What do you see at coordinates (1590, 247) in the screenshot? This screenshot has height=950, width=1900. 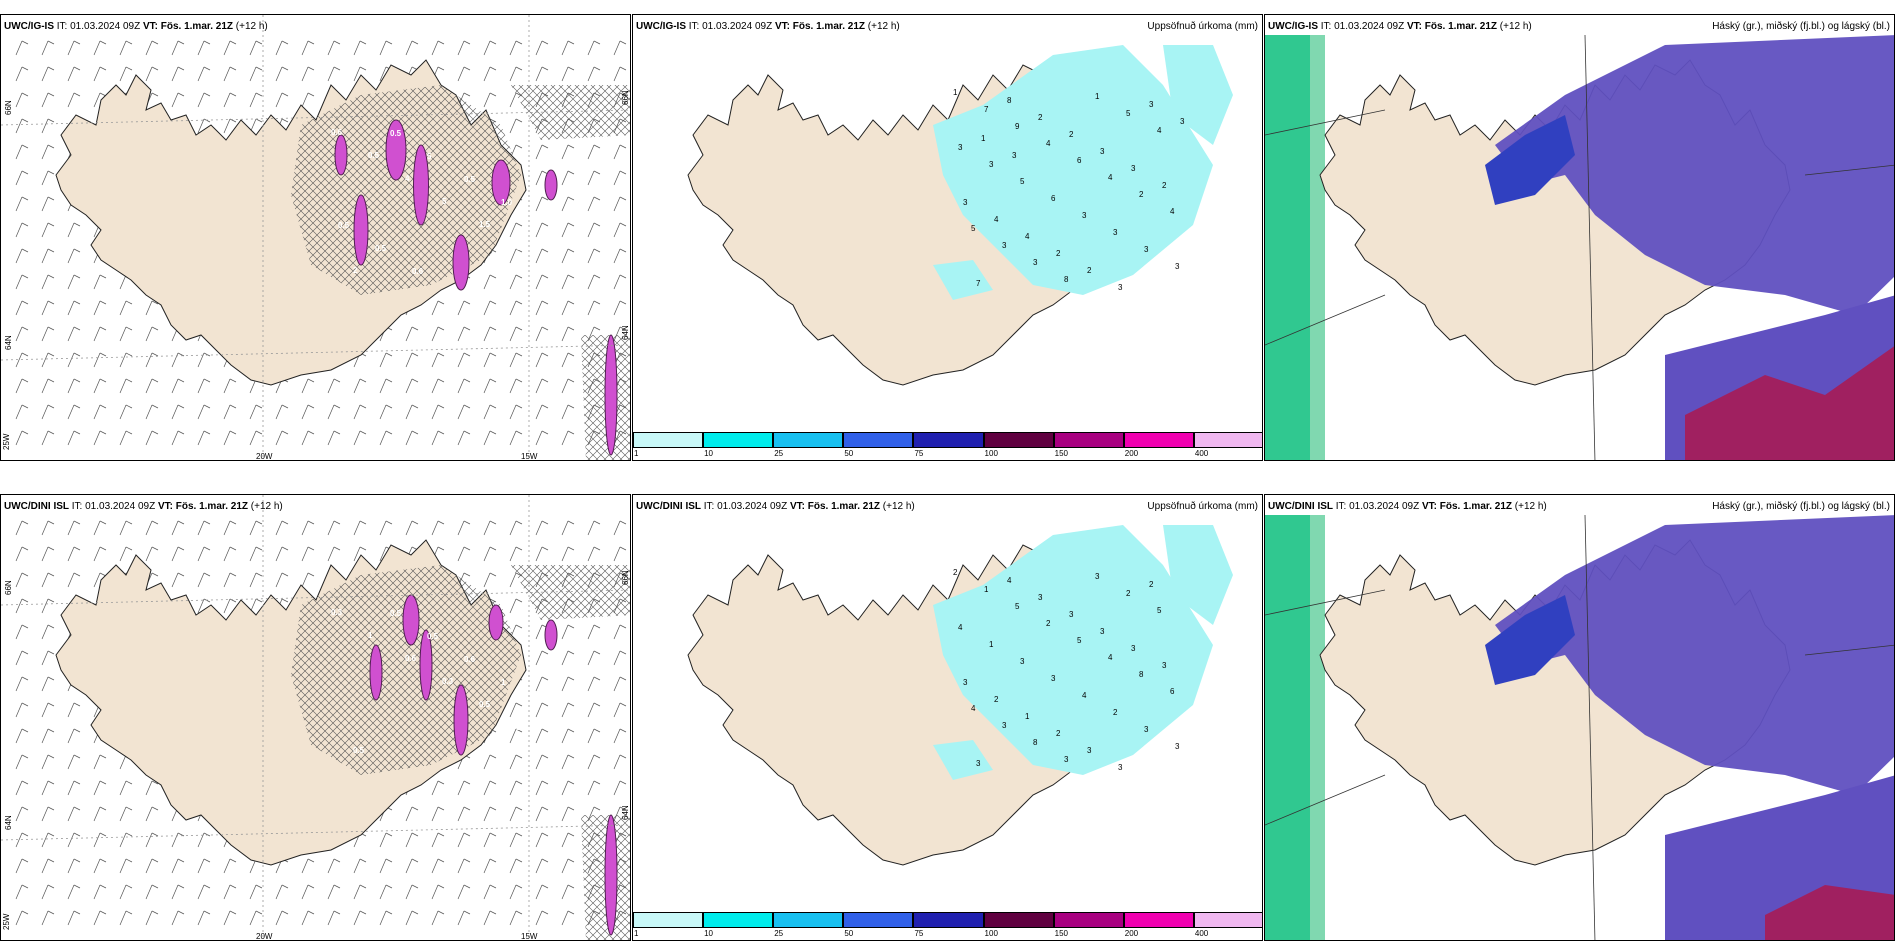 I see `region-border` at bounding box center [1590, 247].